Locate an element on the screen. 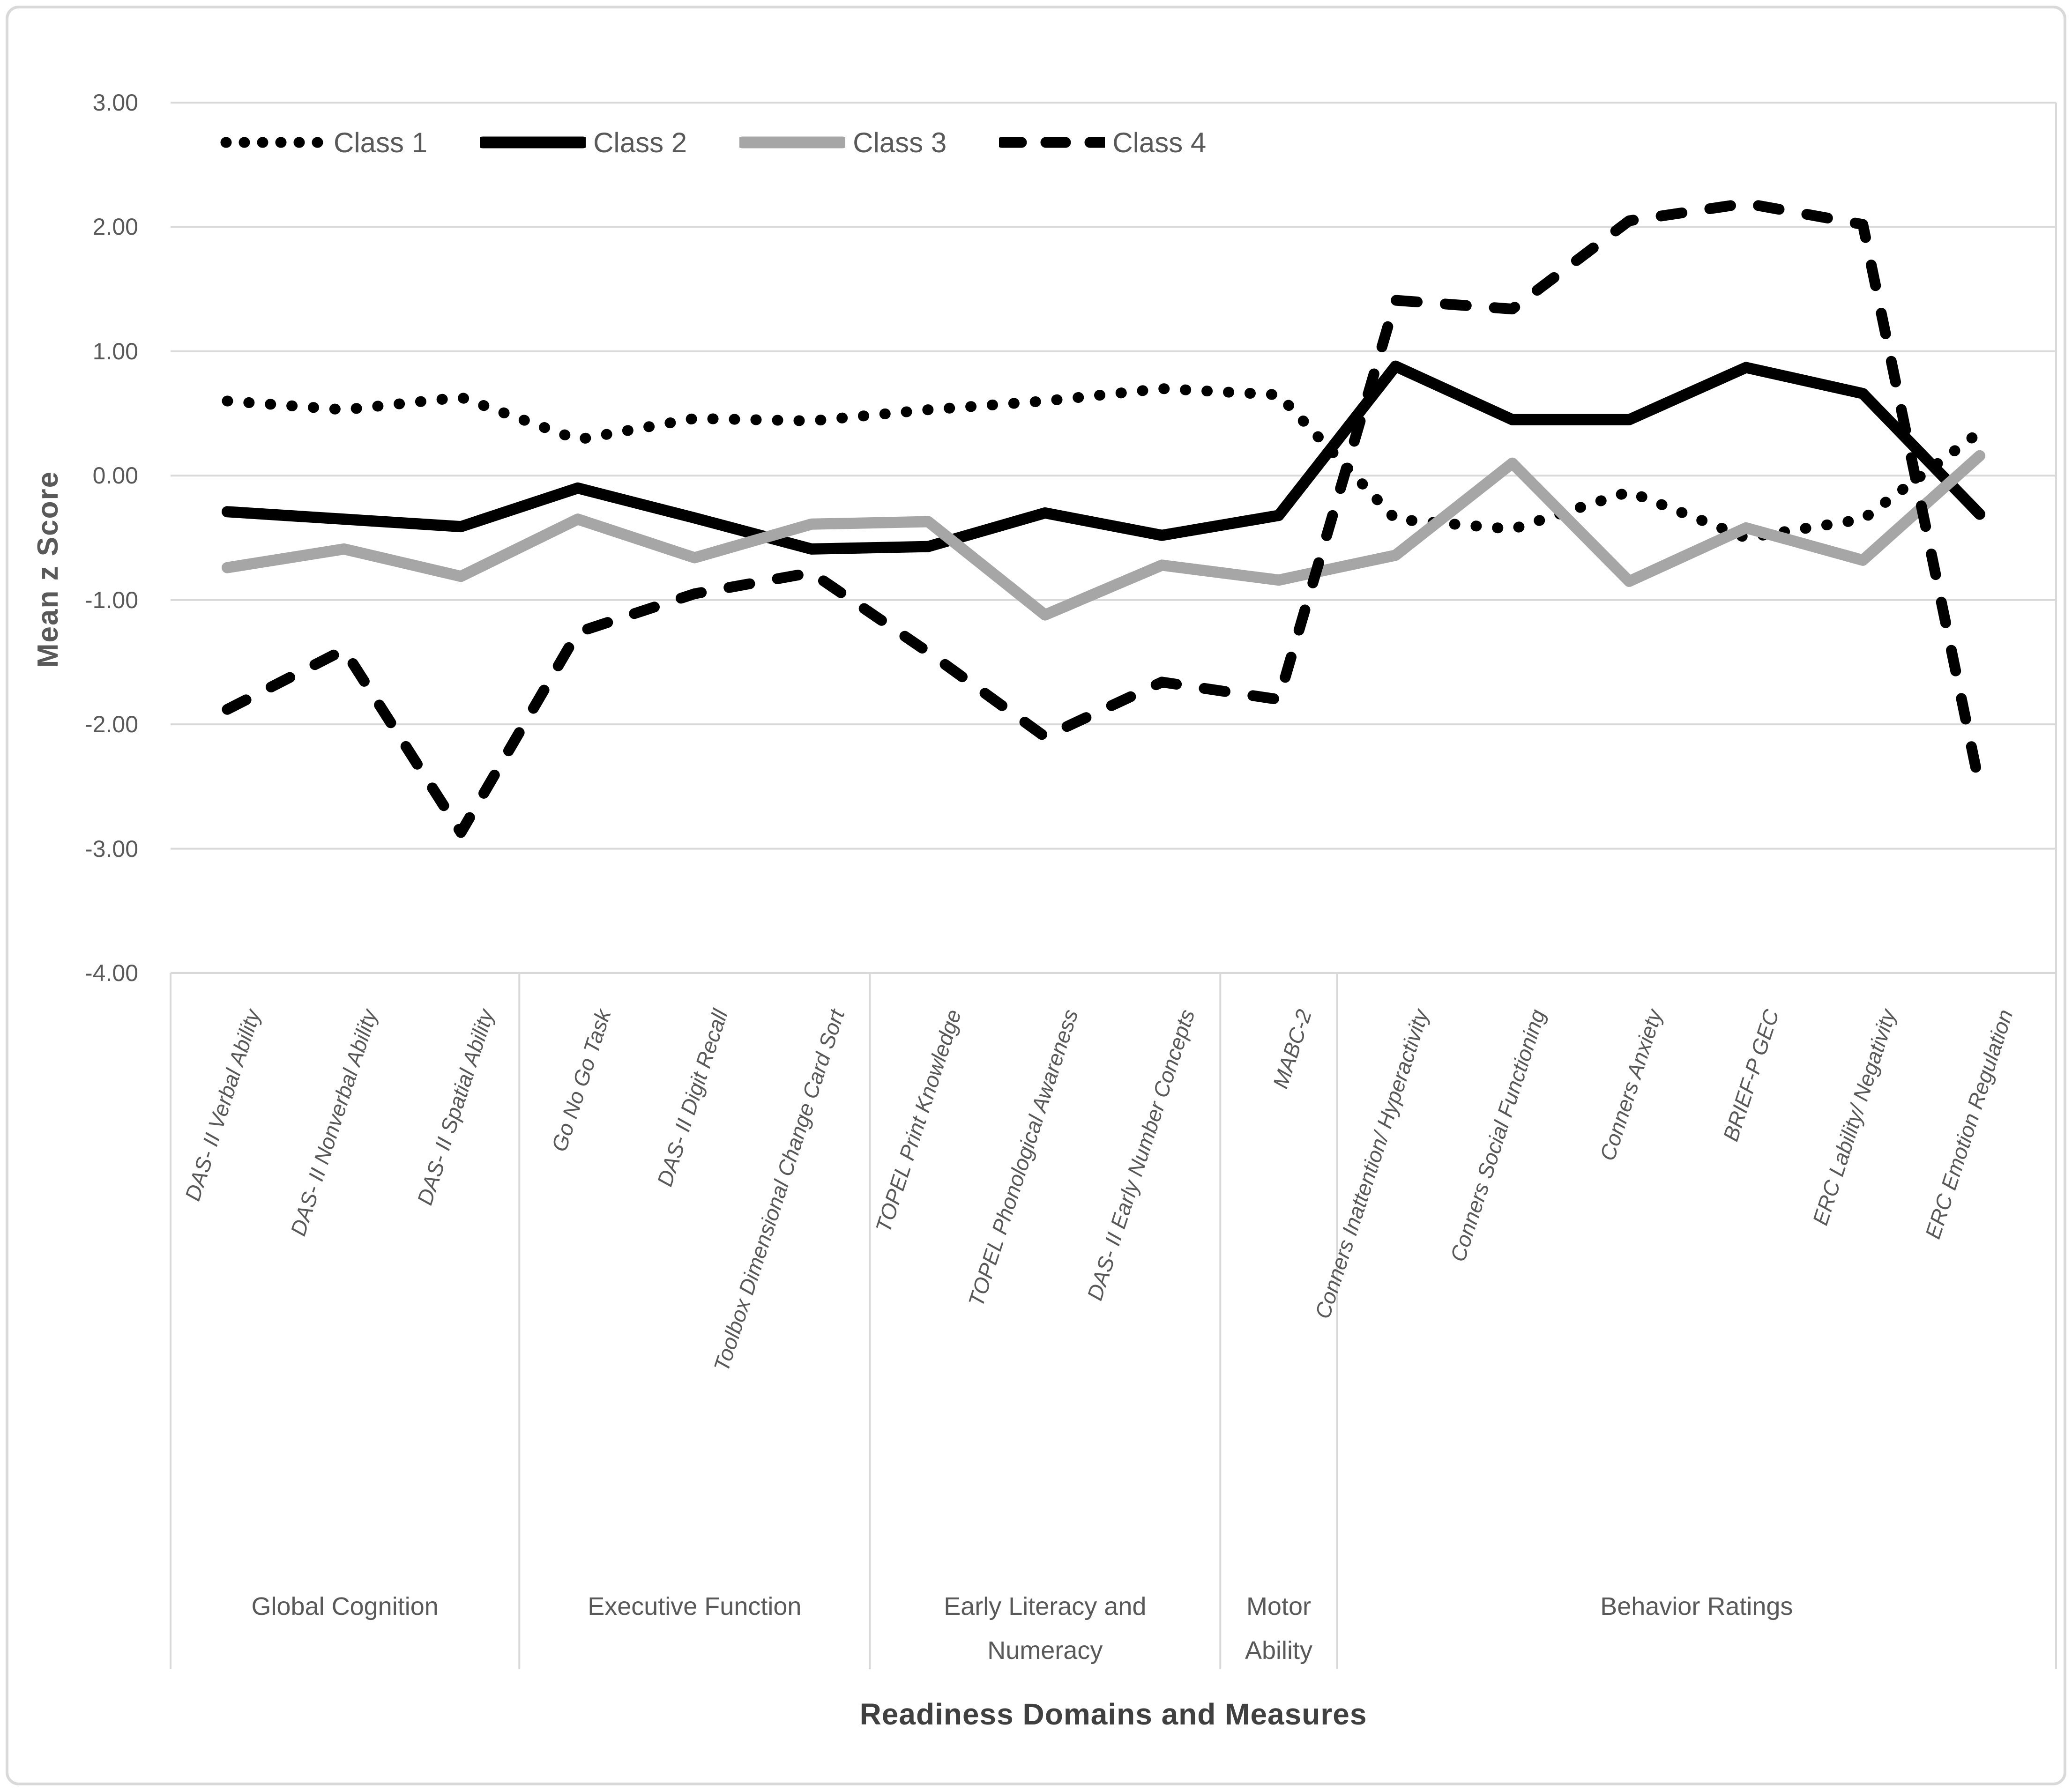 The width and height of the screenshot is (2072, 1791). legend-label: Class 2 is located at coordinates (640, 142).